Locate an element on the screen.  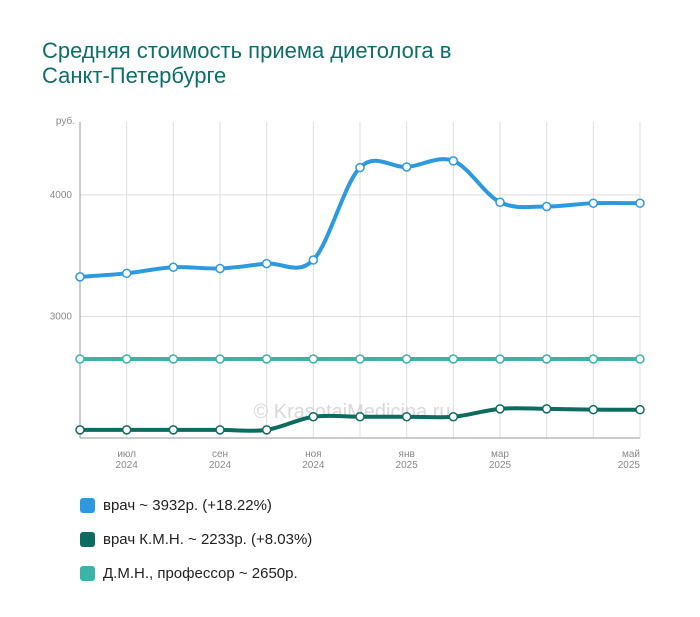
legend-item-1: врач ~ 3932р. (+18.22%) is located at coordinates (196, 505).